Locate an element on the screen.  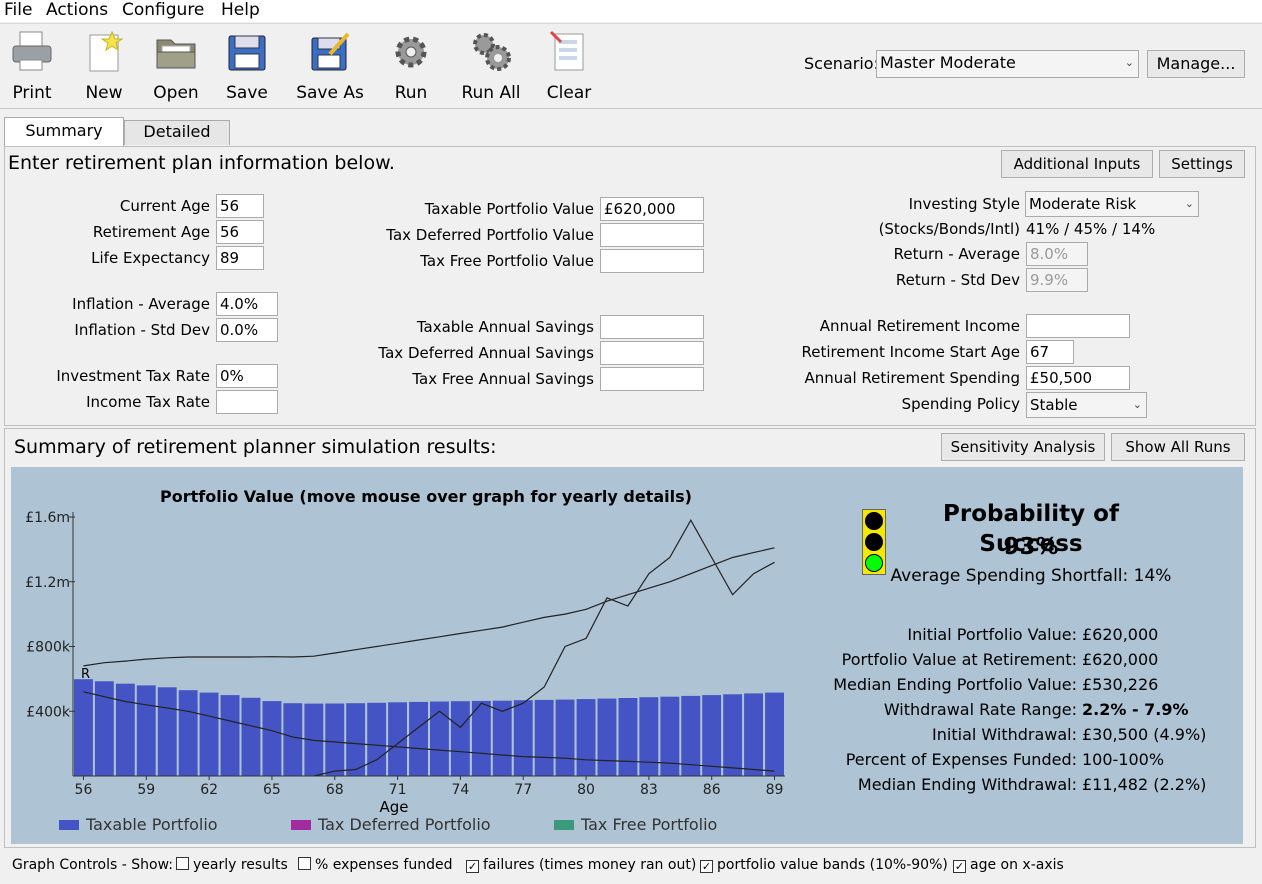
run-all-label: Run All is located at coordinates (491, 93).